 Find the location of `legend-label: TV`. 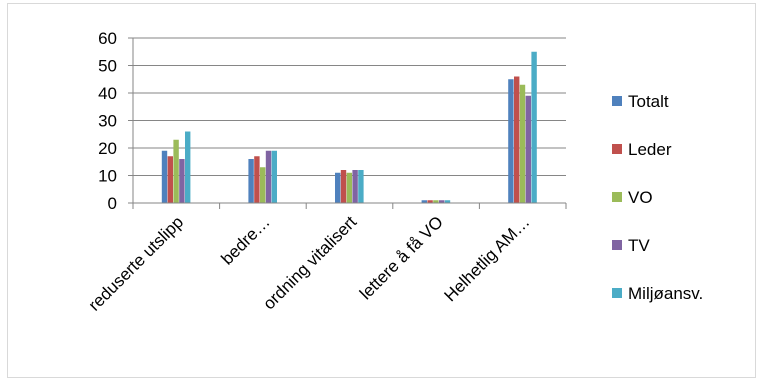

legend-label: TV is located at coordinates (639, 245).